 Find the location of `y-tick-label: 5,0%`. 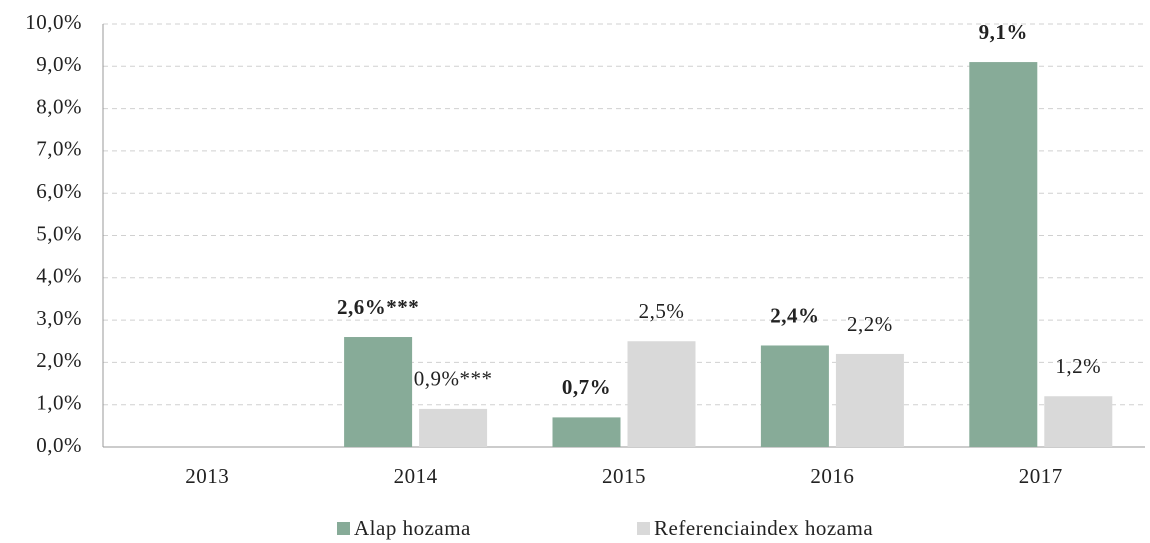

y-tick-label: 5,0% is located at coordinates (59, 233).